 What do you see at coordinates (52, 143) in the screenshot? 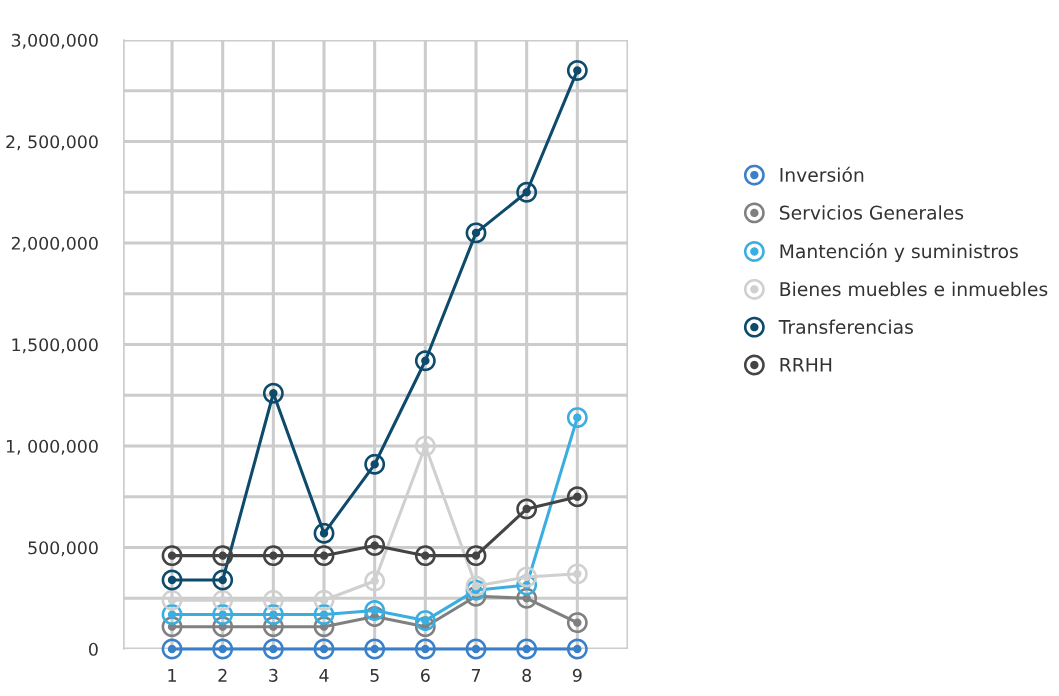
I see `y-tick-label: 2, 500,000` at bounding box center [52, 143].